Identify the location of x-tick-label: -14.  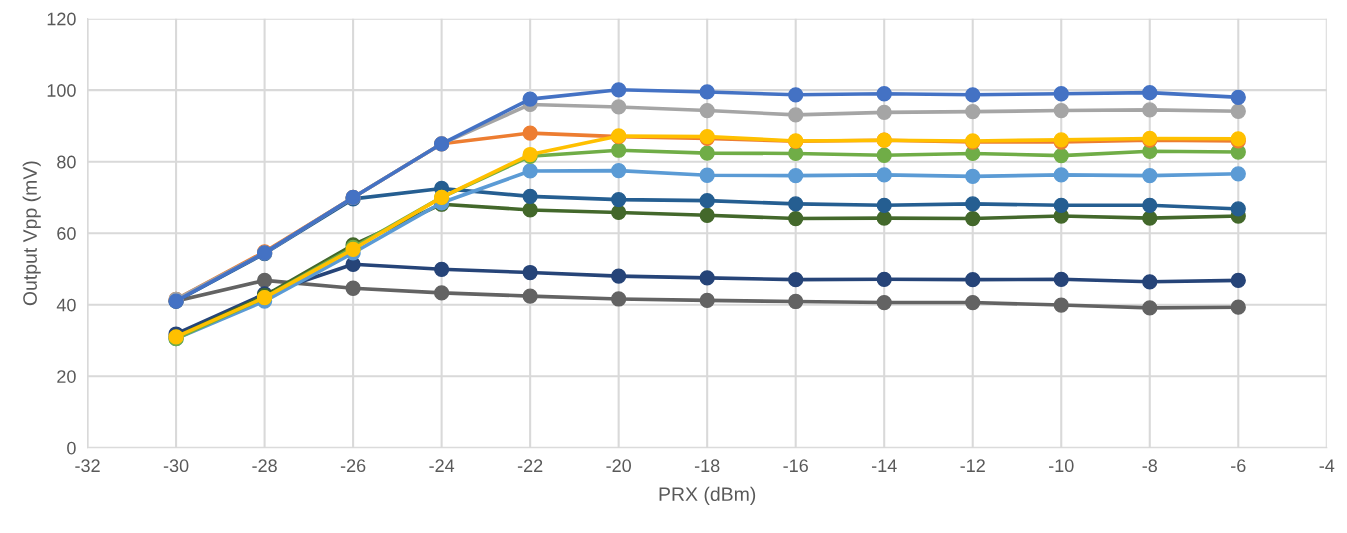
(884, 465).